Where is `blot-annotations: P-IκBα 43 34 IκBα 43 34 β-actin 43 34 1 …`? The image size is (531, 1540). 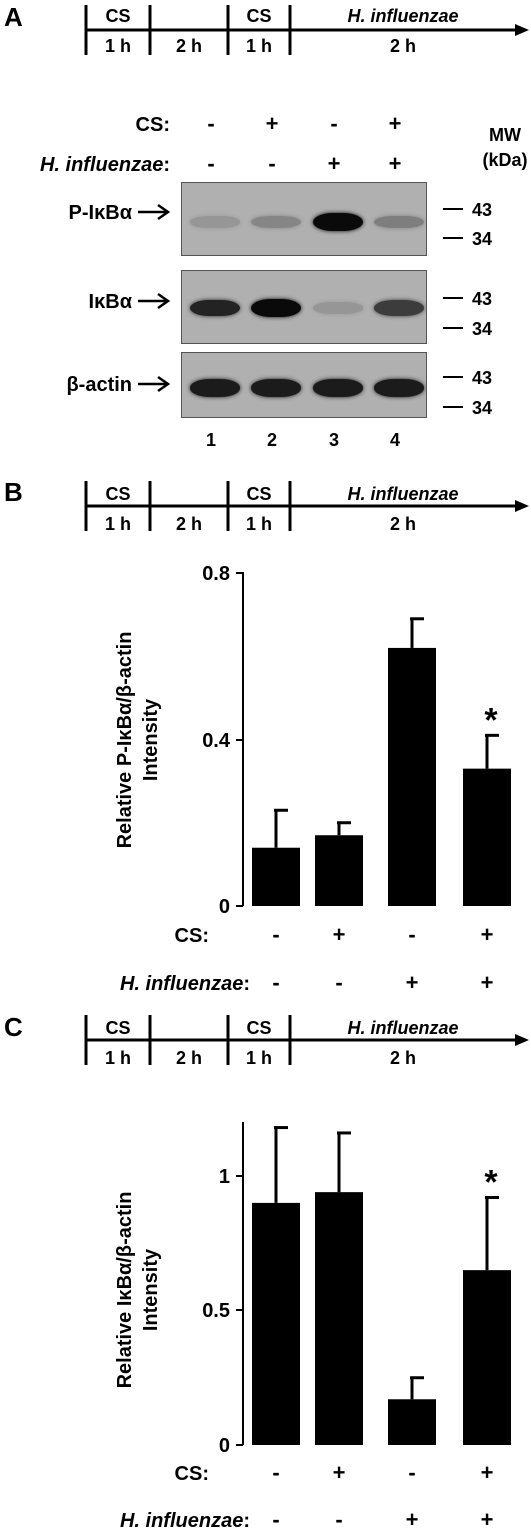
blot-annotations: P-IκBα 43 34 IκBα 43 34 β-actin 43 34 1 … is located at coordinates (279, 325).